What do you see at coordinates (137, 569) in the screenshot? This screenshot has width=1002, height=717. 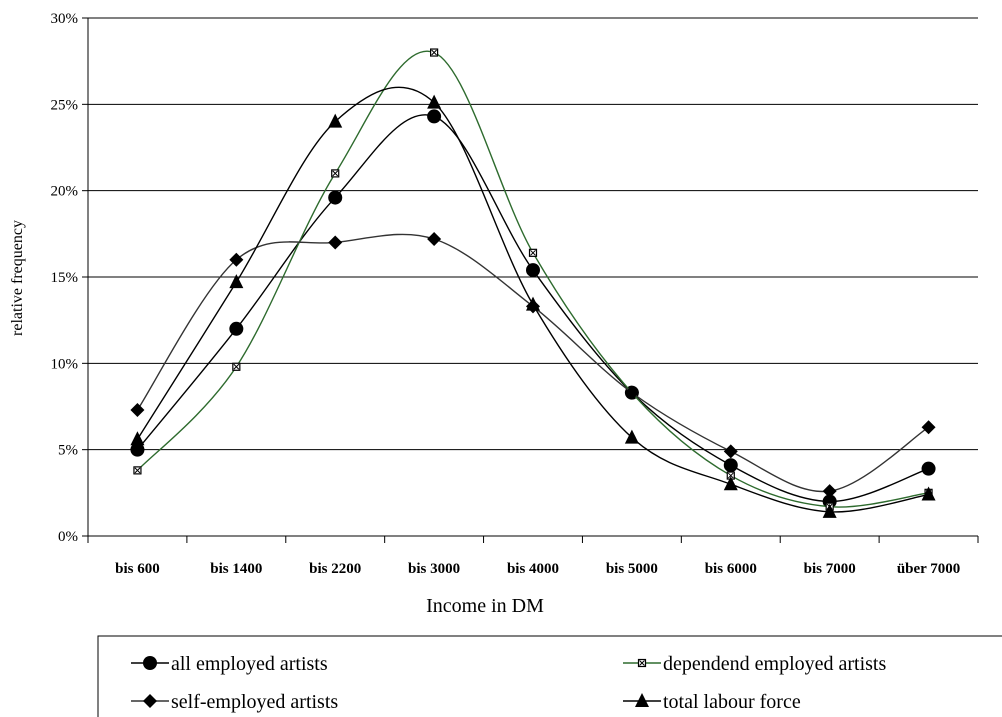 I see `x-tick-label: bis 600` at bounding box center [137, 569].